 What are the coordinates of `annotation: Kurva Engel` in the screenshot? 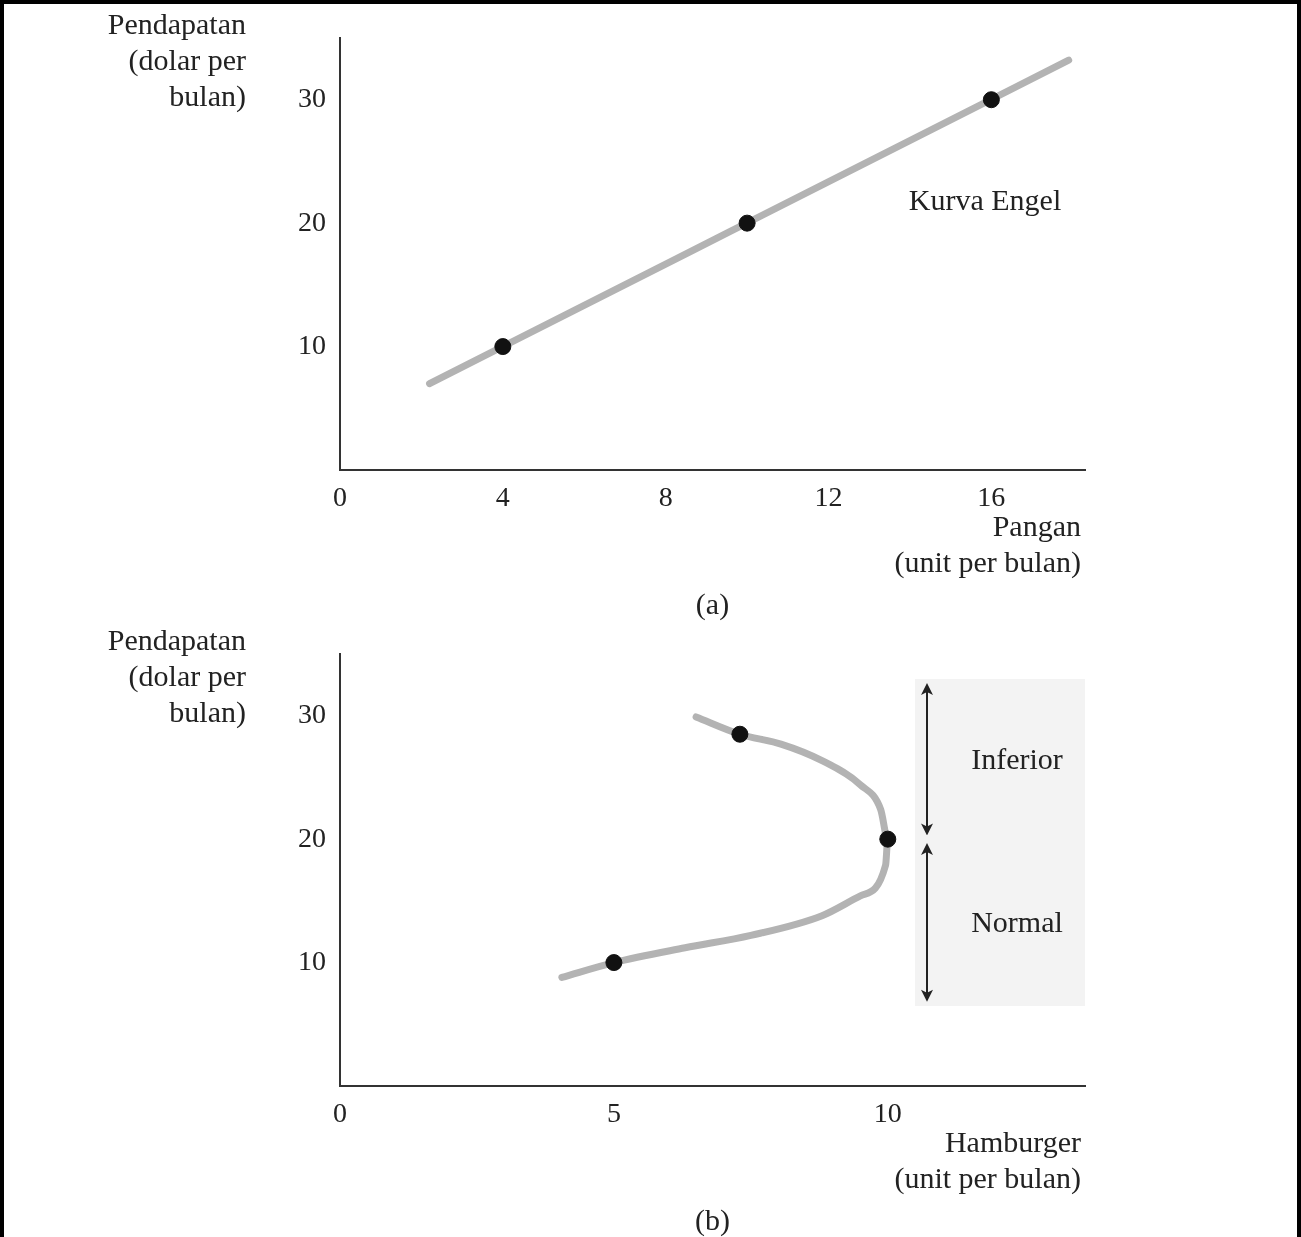 It's located at (985, 200).